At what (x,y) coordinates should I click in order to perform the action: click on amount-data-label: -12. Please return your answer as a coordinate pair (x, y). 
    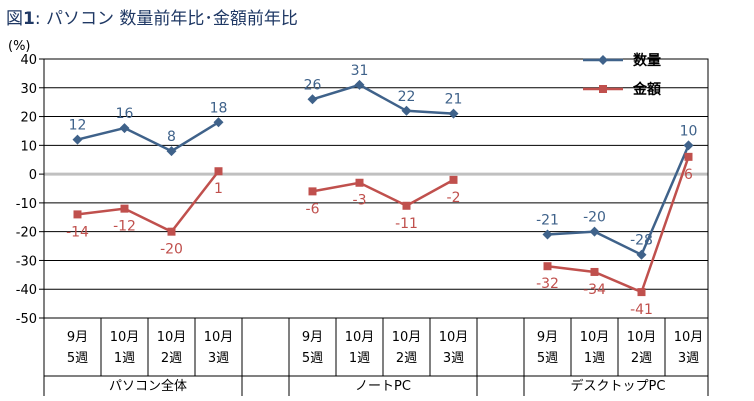
    Looking at the image, I should click on (124, 227).